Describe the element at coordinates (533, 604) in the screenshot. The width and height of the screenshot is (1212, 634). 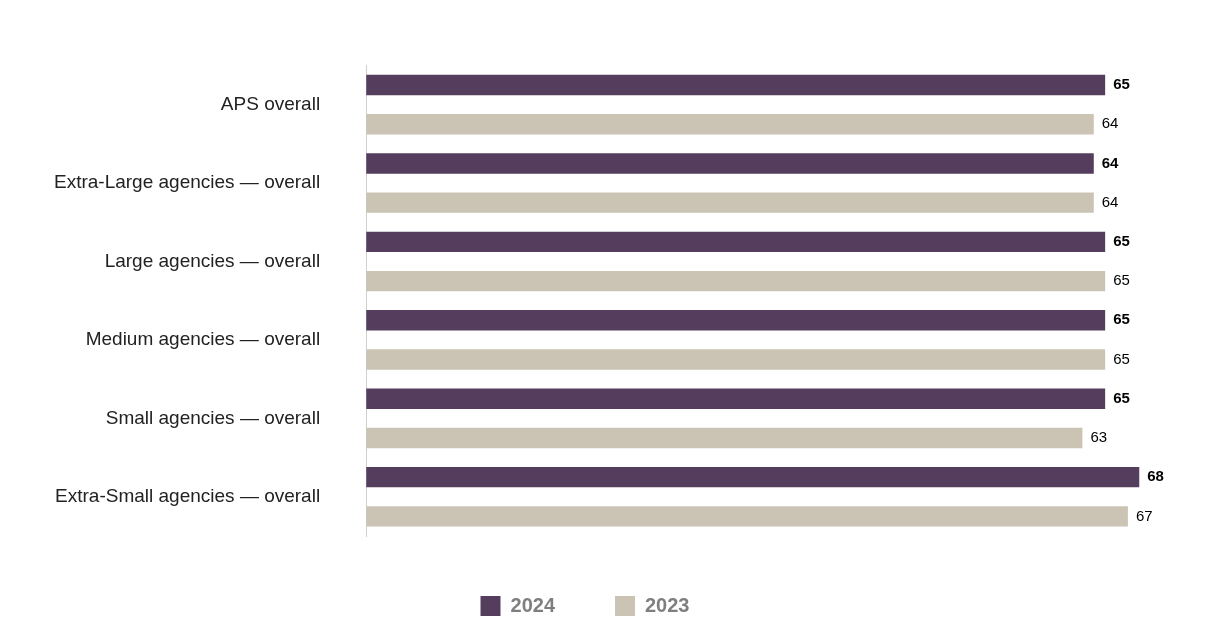
I see `legend-label: 2024` at that location.